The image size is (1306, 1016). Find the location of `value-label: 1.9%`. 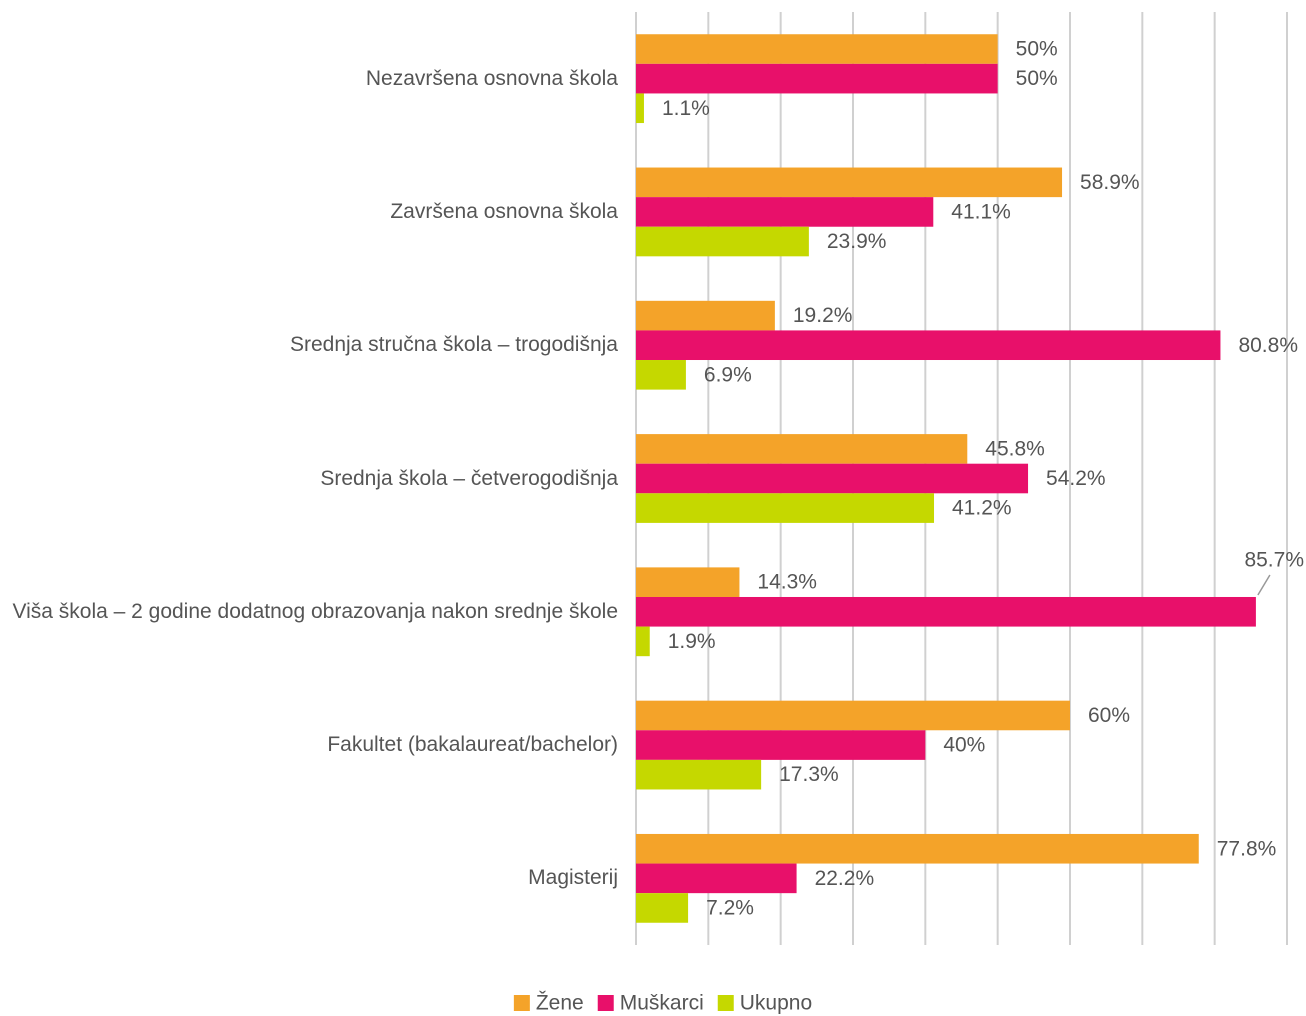

value-label: 1.9% is located at coordinates (692, 641).